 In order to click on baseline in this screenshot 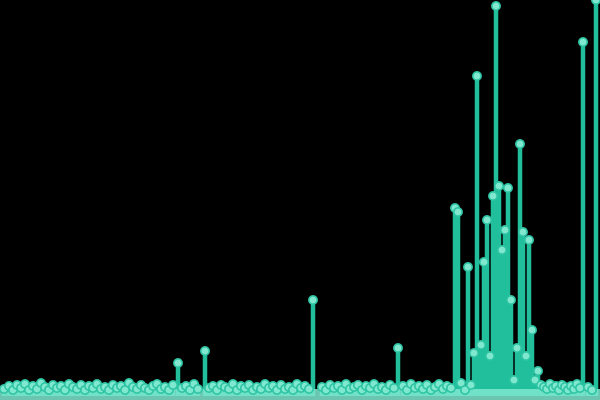, I will do `click(300, 394)`.